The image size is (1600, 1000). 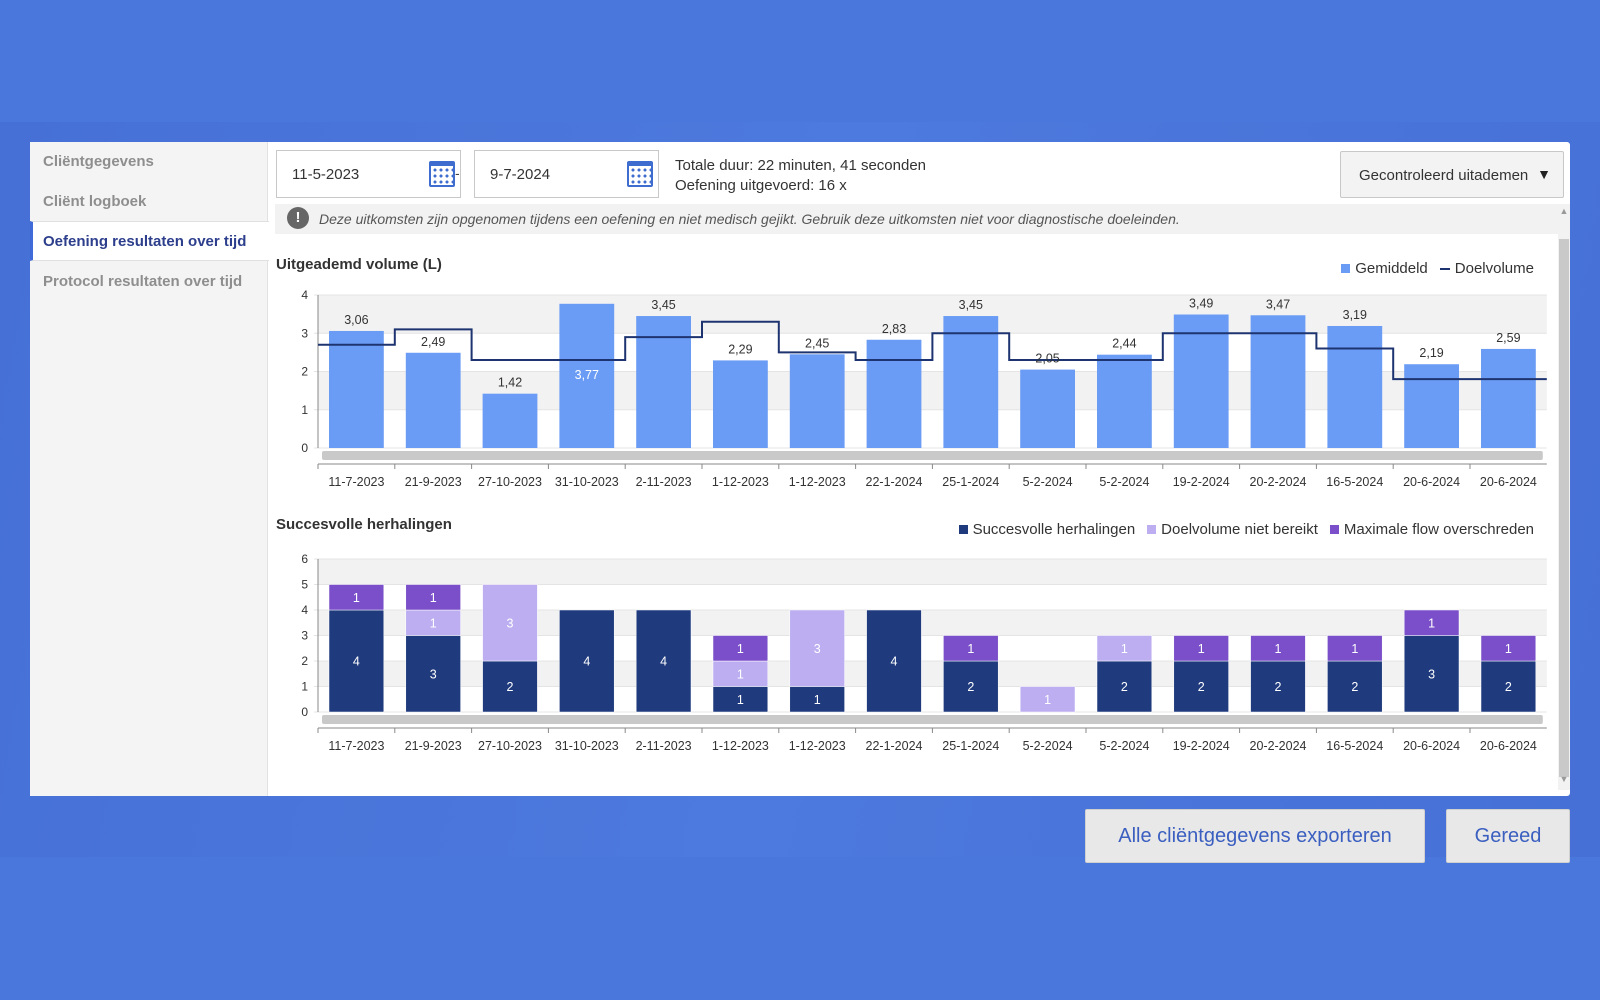 I want to click on volume-data-label: 2,29, so click(x=740, y=349).